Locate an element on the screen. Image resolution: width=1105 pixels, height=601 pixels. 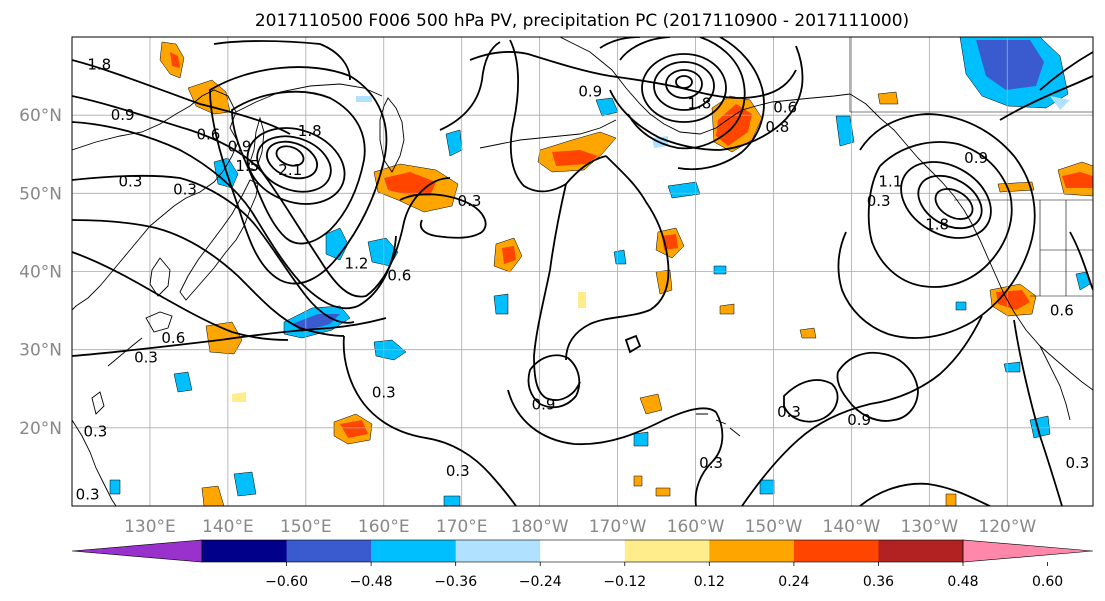
longitude-tick-label: 140°W is located at coordinates (852, 527).